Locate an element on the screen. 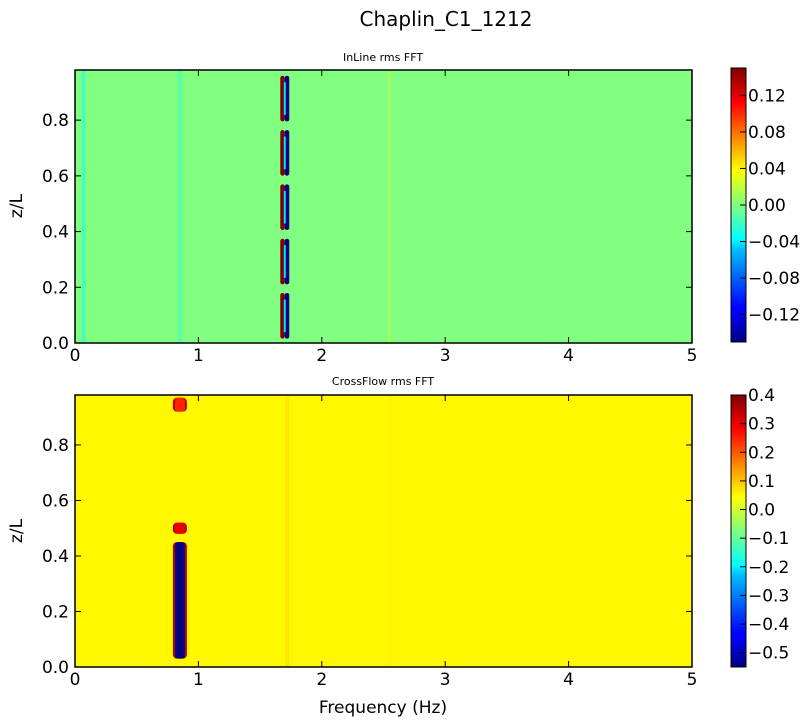 Image resolution: width=811 pixels, height=722 pixels. crossflow-colorbar-ticks: 0.4 0.3 0.2 0.1 0.0 −0.1 −0.2 −0.3 −0.4 −0.5 is located at coordinates (764, 525).